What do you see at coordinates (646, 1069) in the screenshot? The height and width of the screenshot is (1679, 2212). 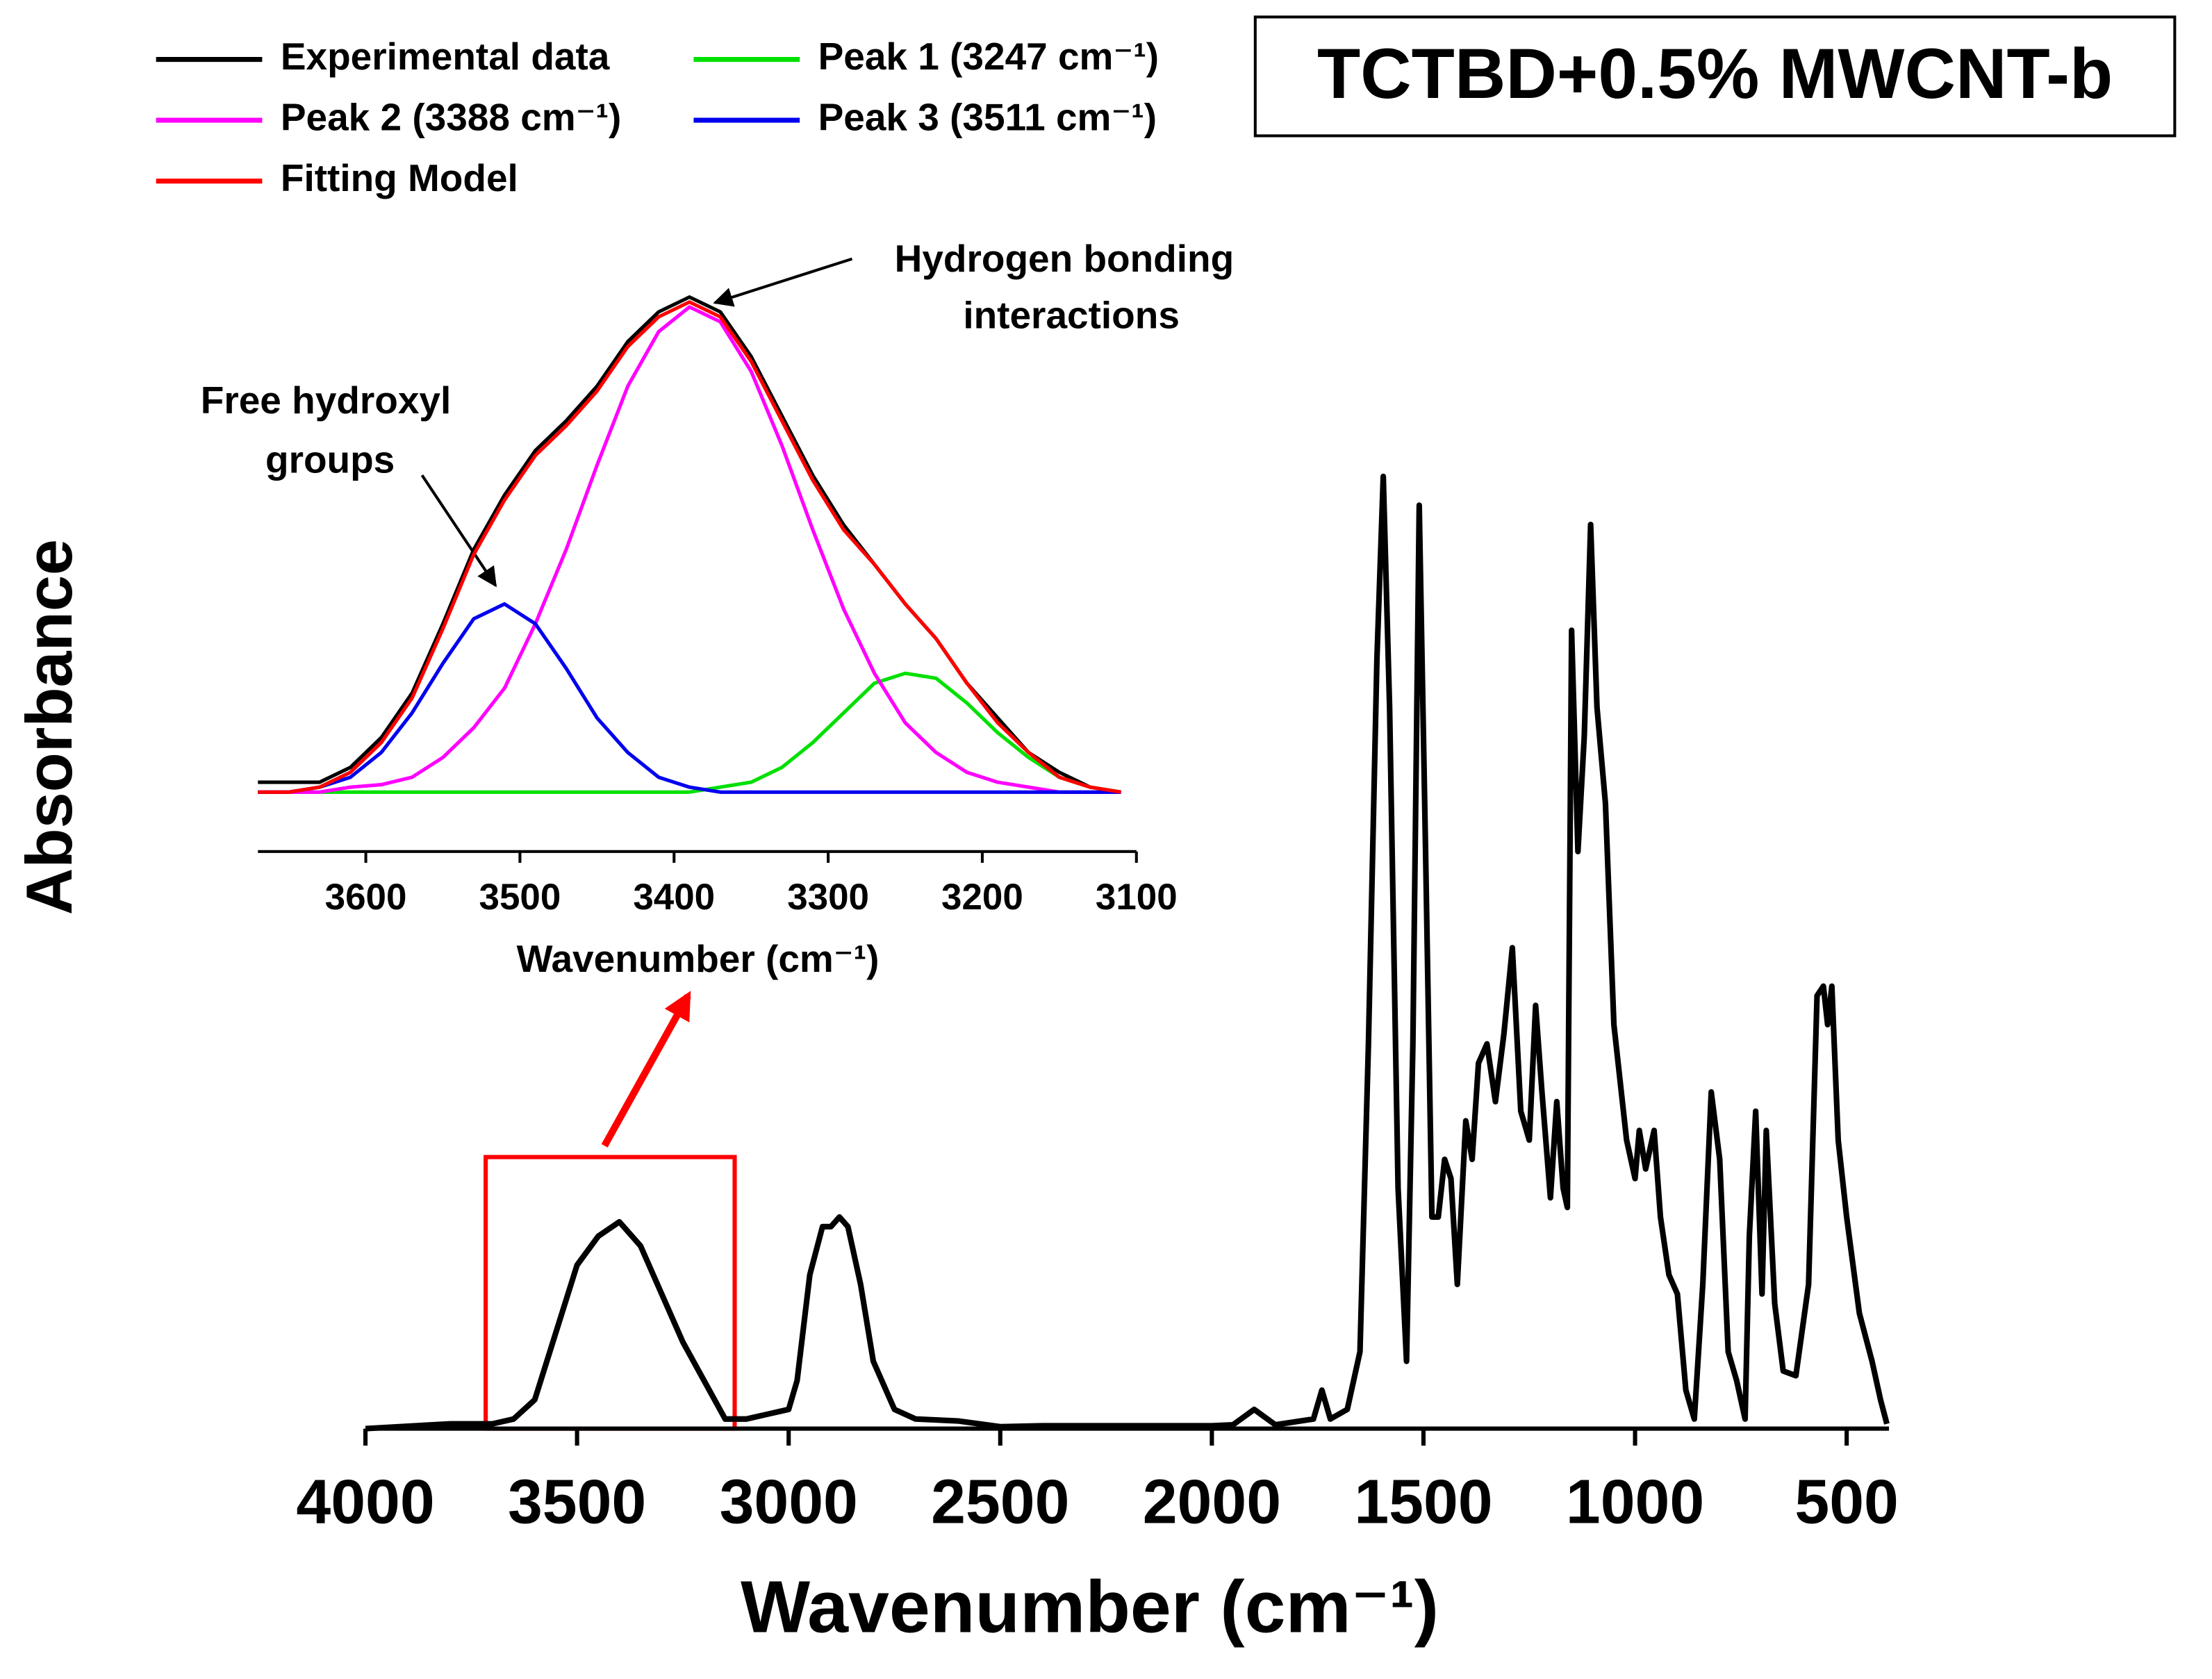 I see `zoom-arrow` at bounding box center [646, 1069].